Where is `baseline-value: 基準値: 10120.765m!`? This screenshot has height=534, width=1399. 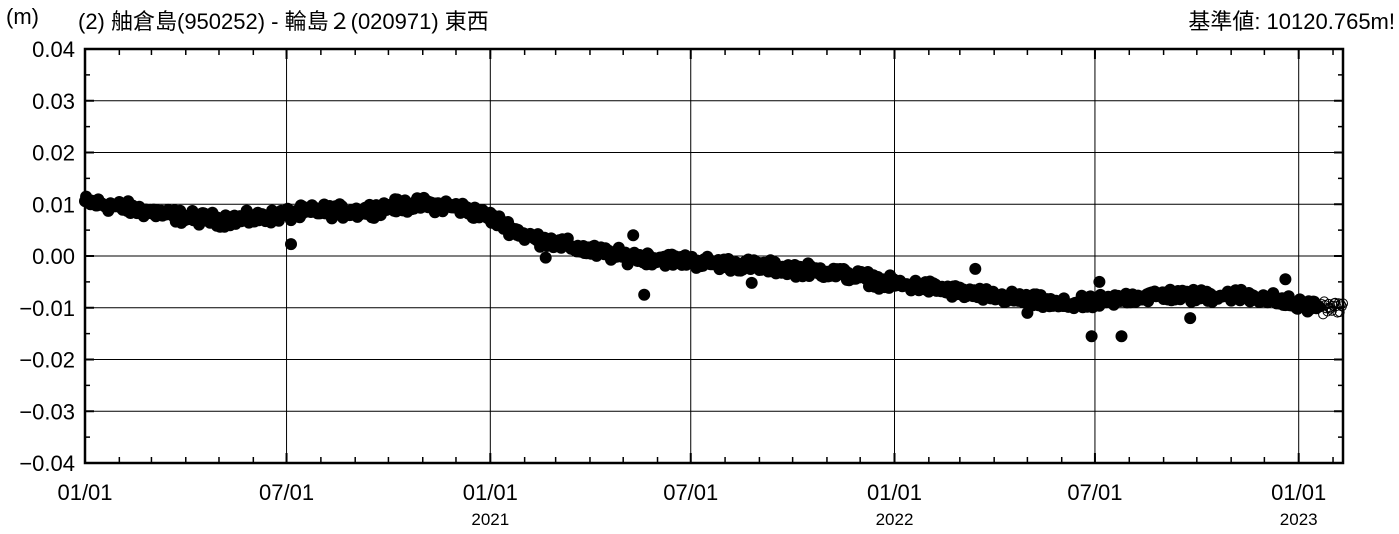 baseline-value: 基準値: 10120.765m! is located at coordinates (1291, 21).